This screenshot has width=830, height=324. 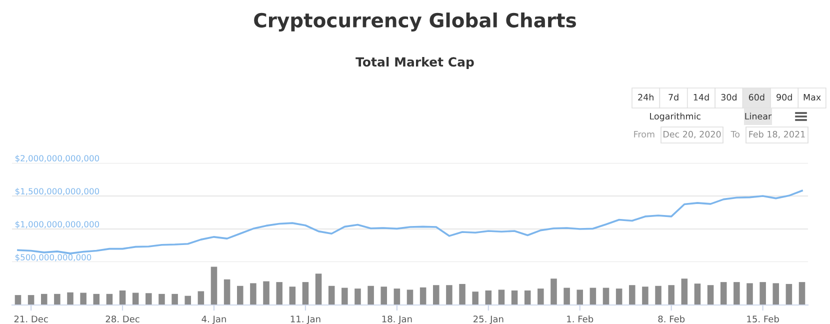 What do you see at coordinates (728, 97) in the screenshot?
I see `text: 30d` at bounding box center [728, 97].